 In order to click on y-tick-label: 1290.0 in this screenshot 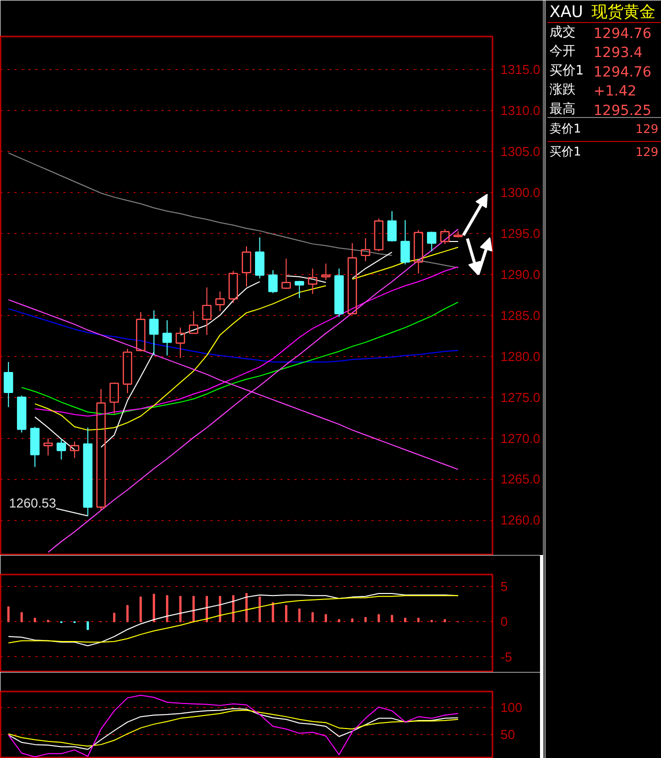, I will do `click(520, 274)`.